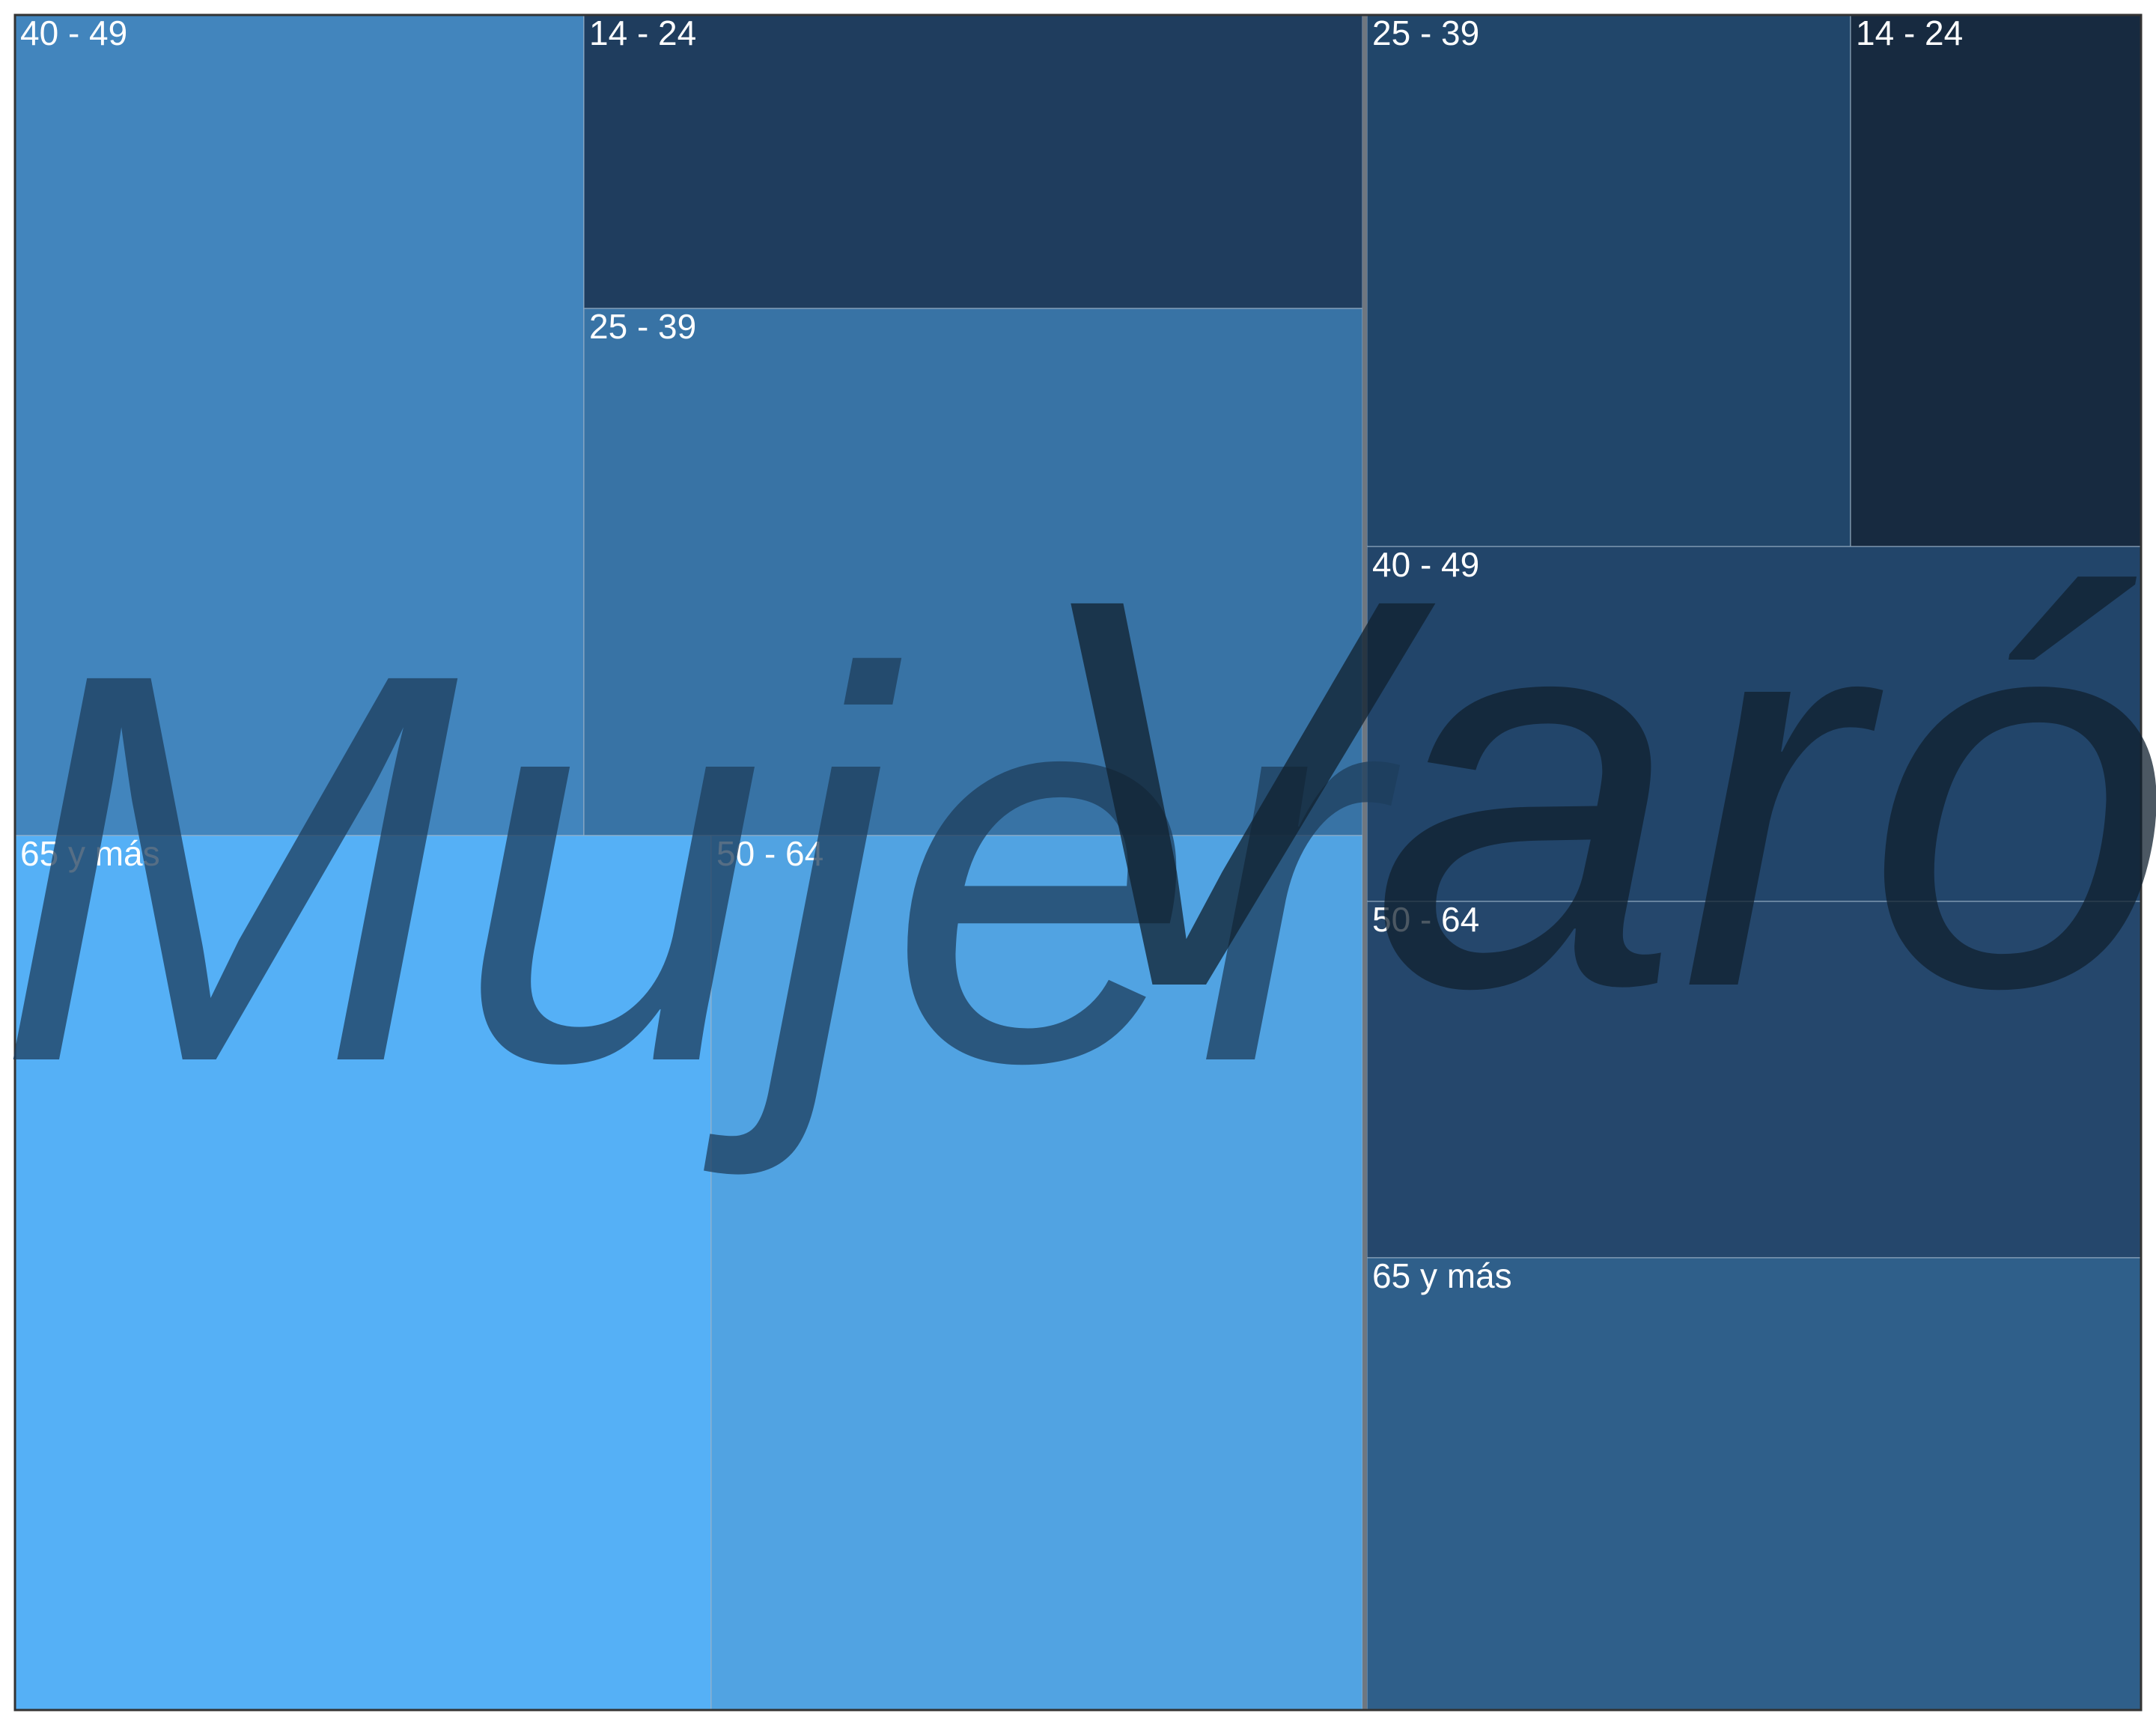 This screenshot has width=2156, height=1725. What do you see at coordinates (1442, 1275) in the screenshot?
I see `treemap-cell-label-varon-65-y-mas: 65 y más` at bounding box center [1442, 1275].